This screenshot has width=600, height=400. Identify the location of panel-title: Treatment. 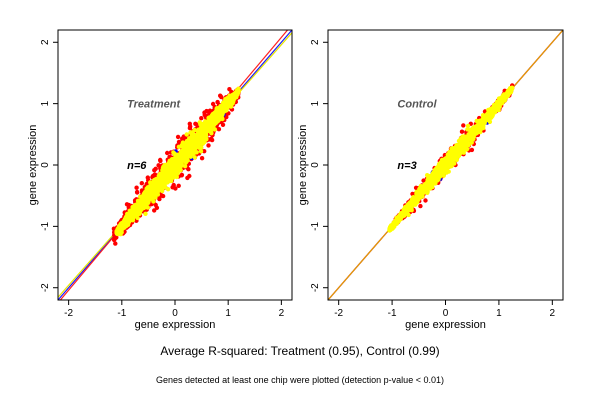
(154, 105).